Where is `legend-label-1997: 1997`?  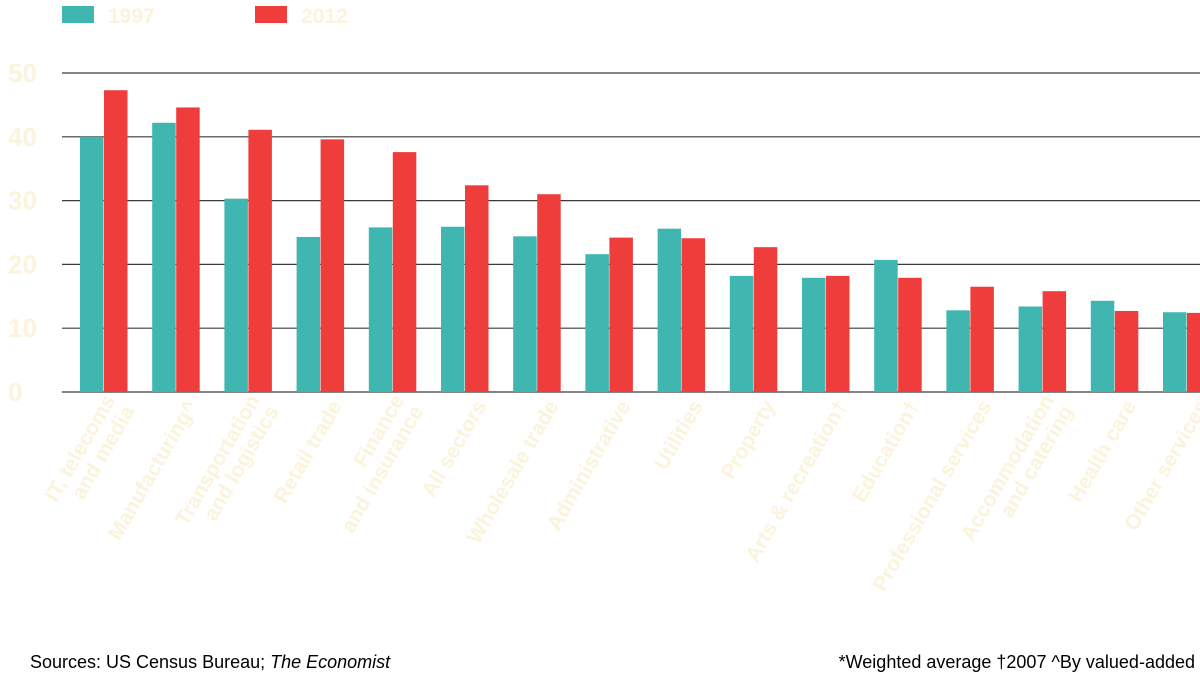
legend-label-1997: 1997 is located at coordinates (131, 16).